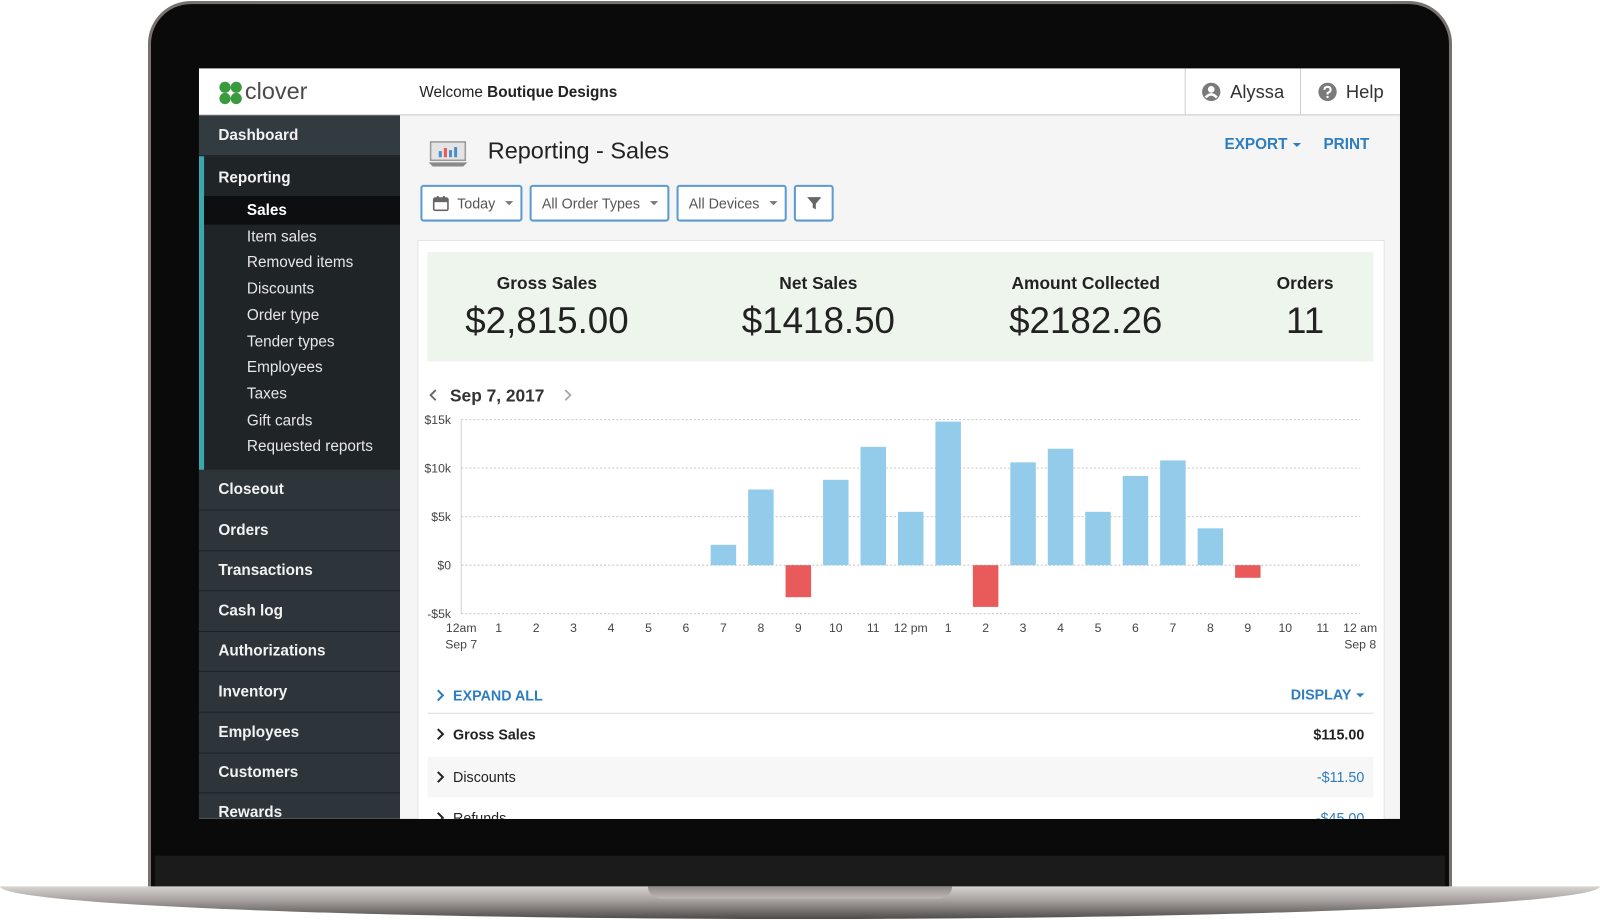 The image size is (1600, 920). I want to click on y-tick-label: $0, so click(444, 565).